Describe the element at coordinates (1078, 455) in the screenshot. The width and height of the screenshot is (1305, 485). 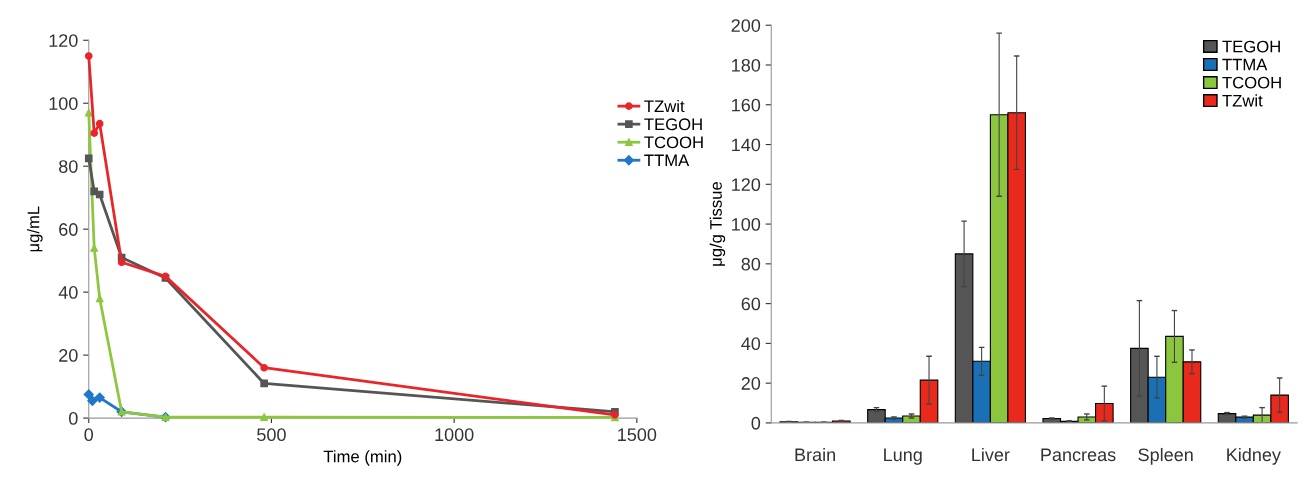
I see `x-tick-label: Pancreas` at that location.